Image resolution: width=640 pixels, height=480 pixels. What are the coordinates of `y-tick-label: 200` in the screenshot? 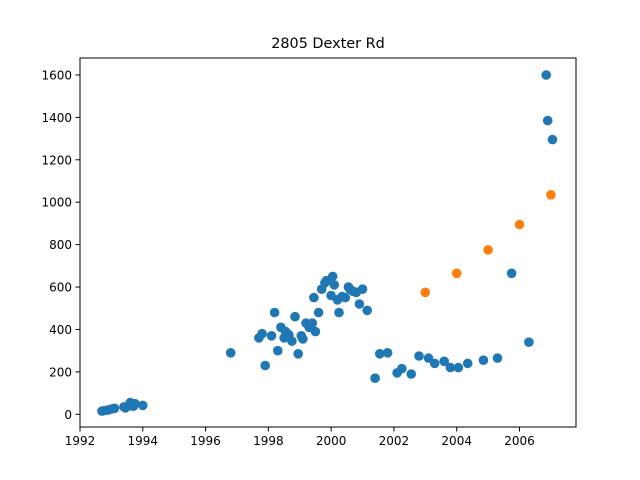 It's located at (60, 372).